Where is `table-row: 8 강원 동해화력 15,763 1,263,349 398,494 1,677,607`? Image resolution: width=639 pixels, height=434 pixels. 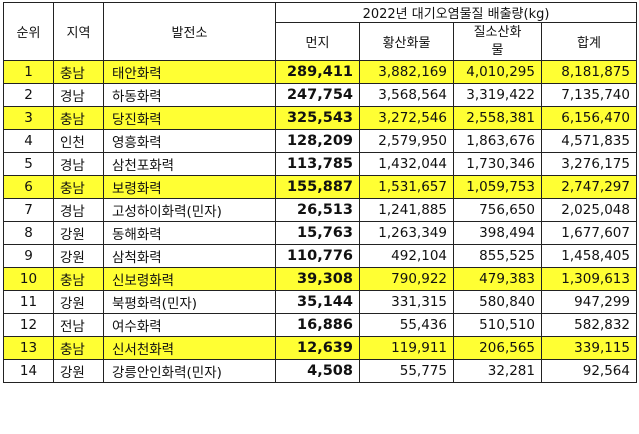
table-row: 8 강원 동해화력 15,763 1,263,349 398,494 1,677,607 is located at coordinates (320, 233).